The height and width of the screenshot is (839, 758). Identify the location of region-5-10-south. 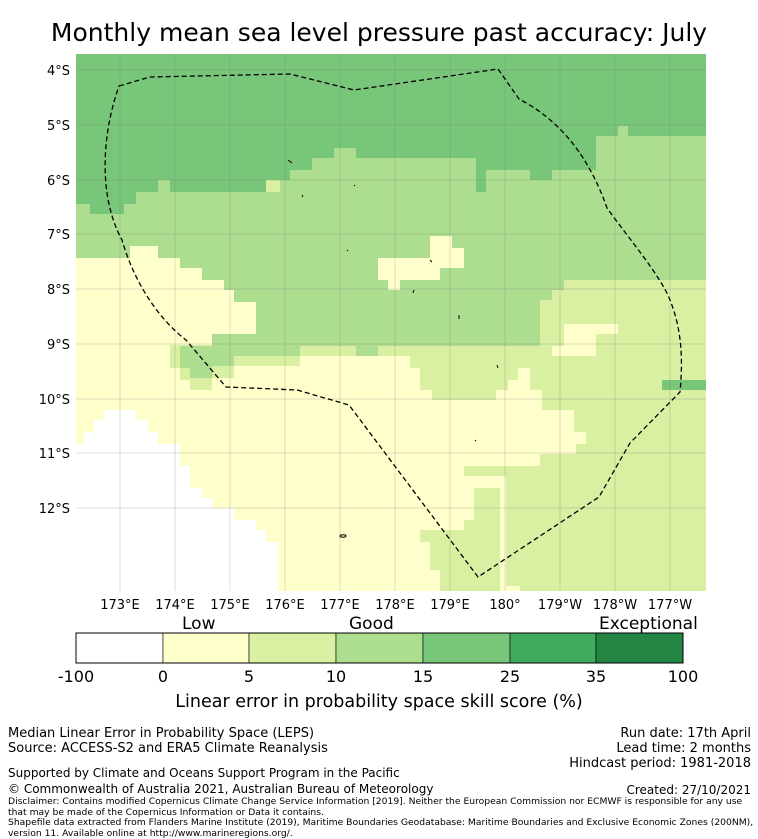
(460, 539).